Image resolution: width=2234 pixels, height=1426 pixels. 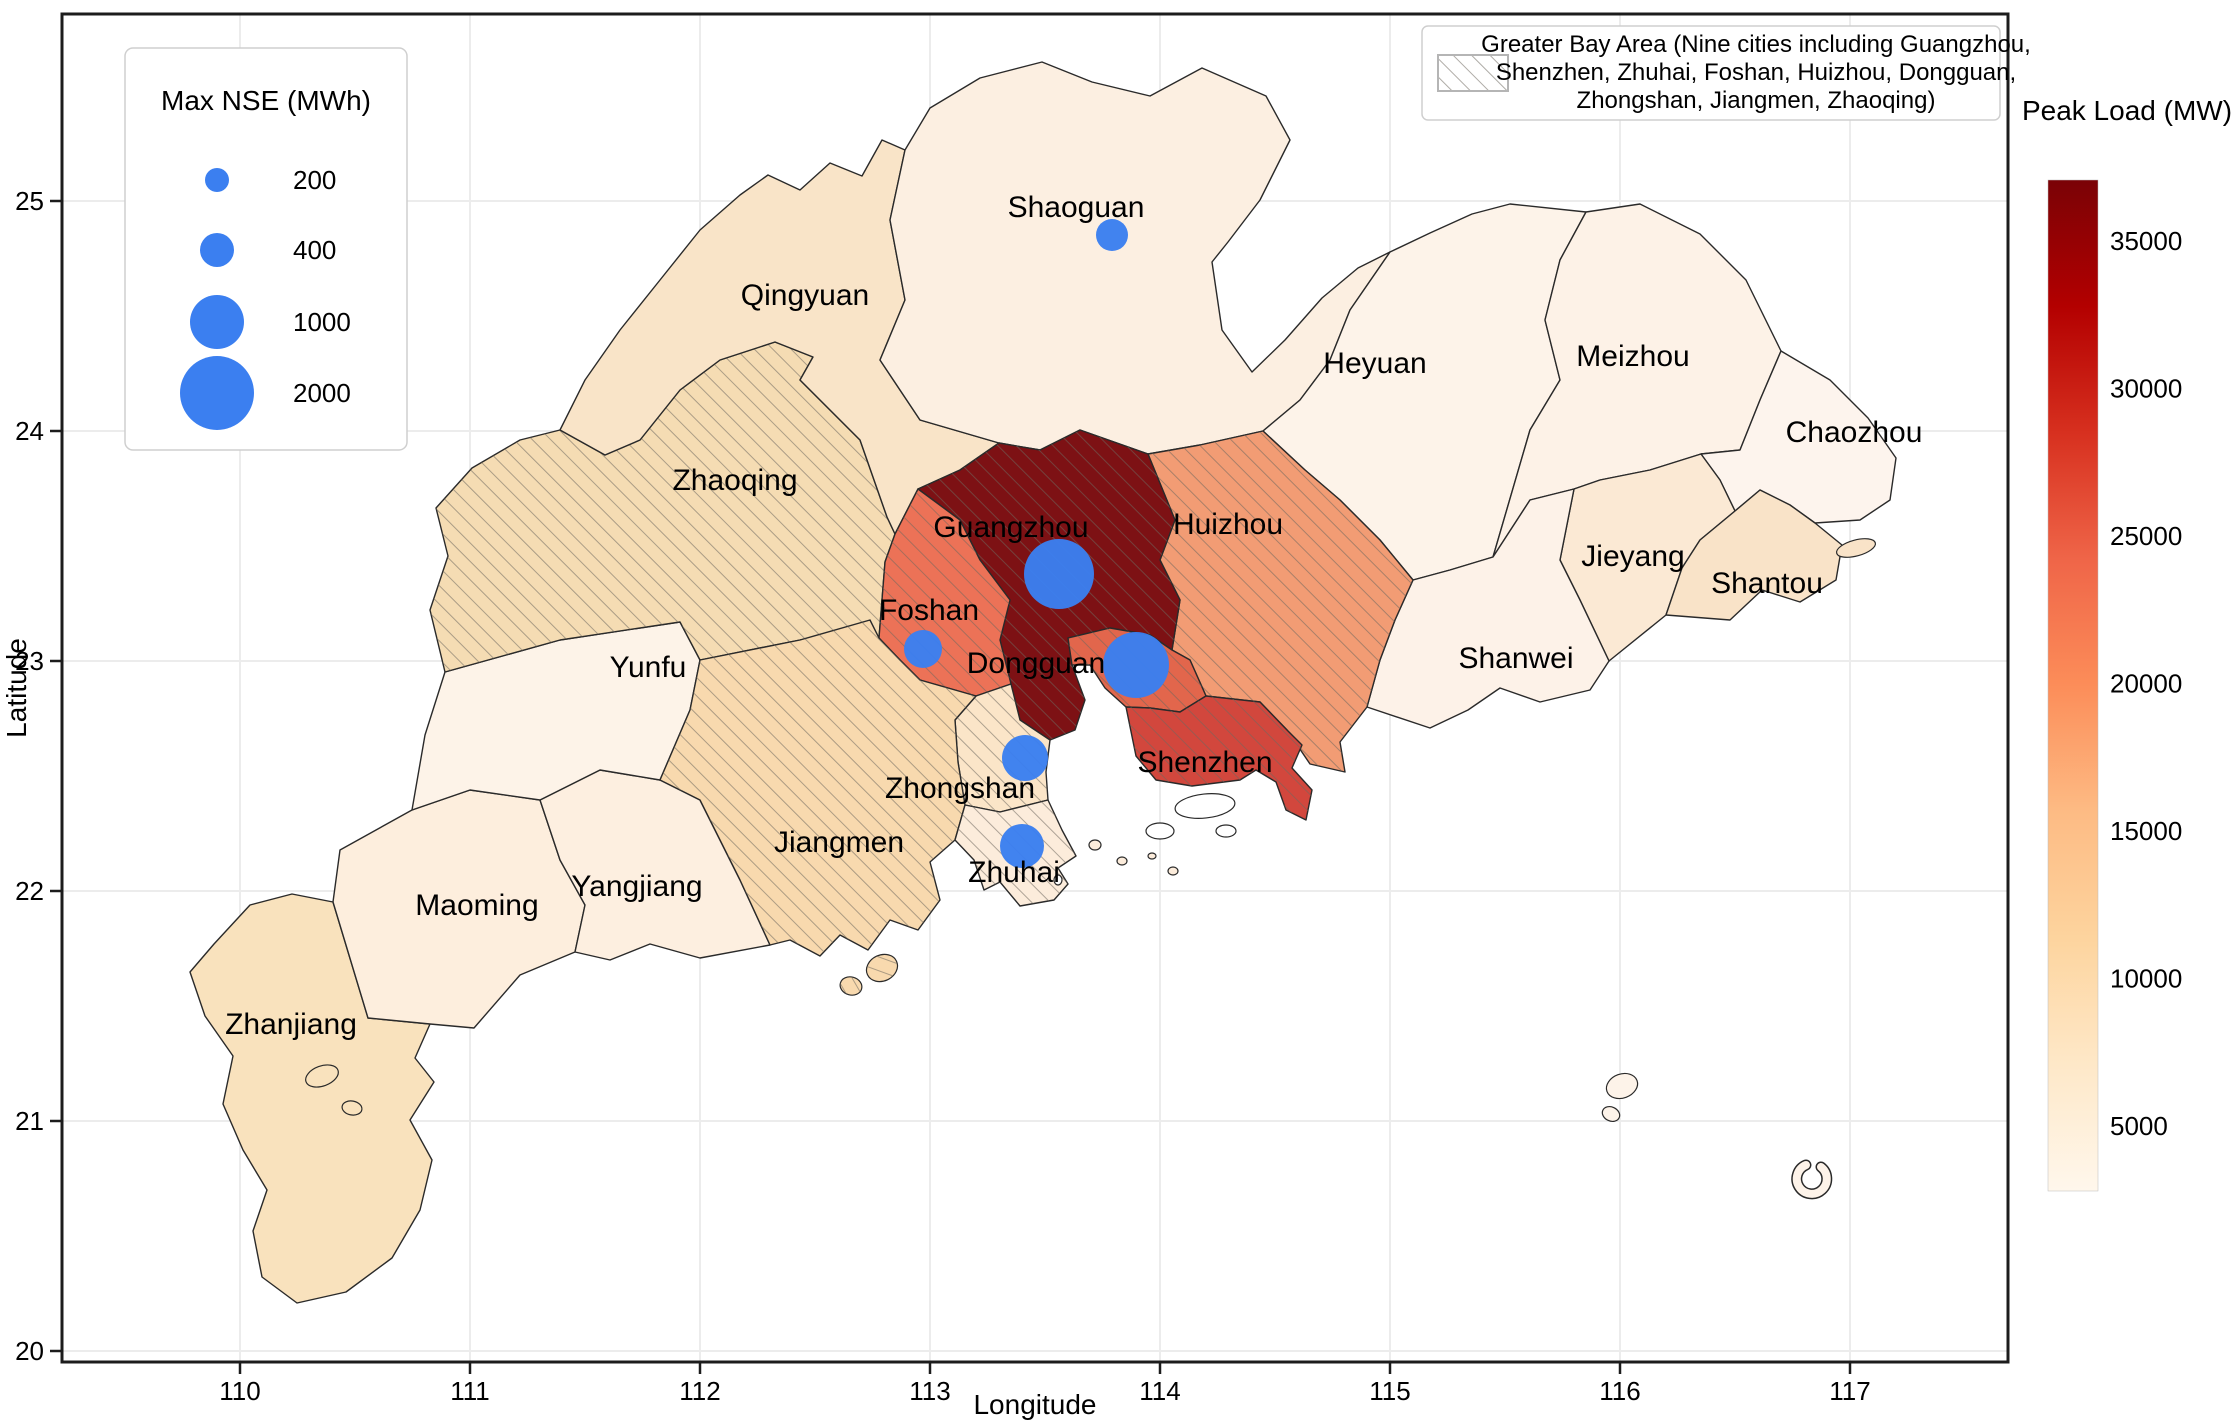 I want to click on city-label-meizhou: Meizhou, so click(x=1632, y=356).